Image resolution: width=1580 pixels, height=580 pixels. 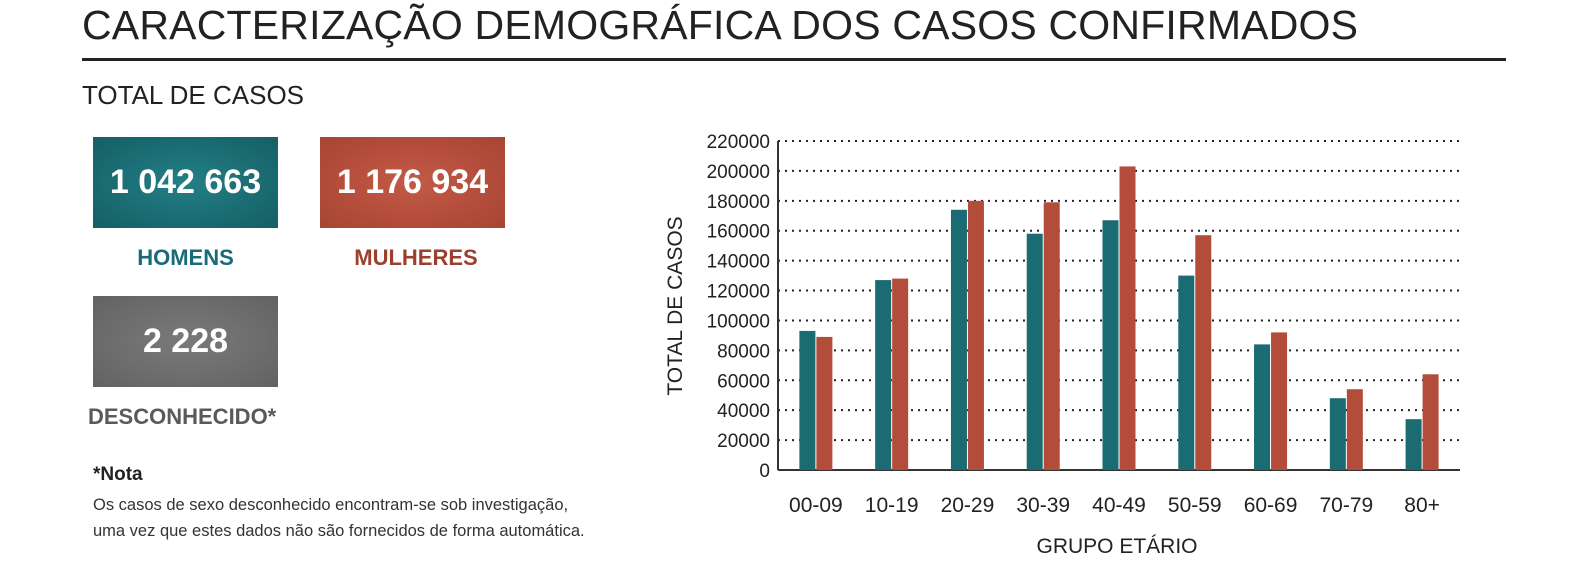 I want to click on men-total-value: 1 042 663, so click(x=185, y=182).